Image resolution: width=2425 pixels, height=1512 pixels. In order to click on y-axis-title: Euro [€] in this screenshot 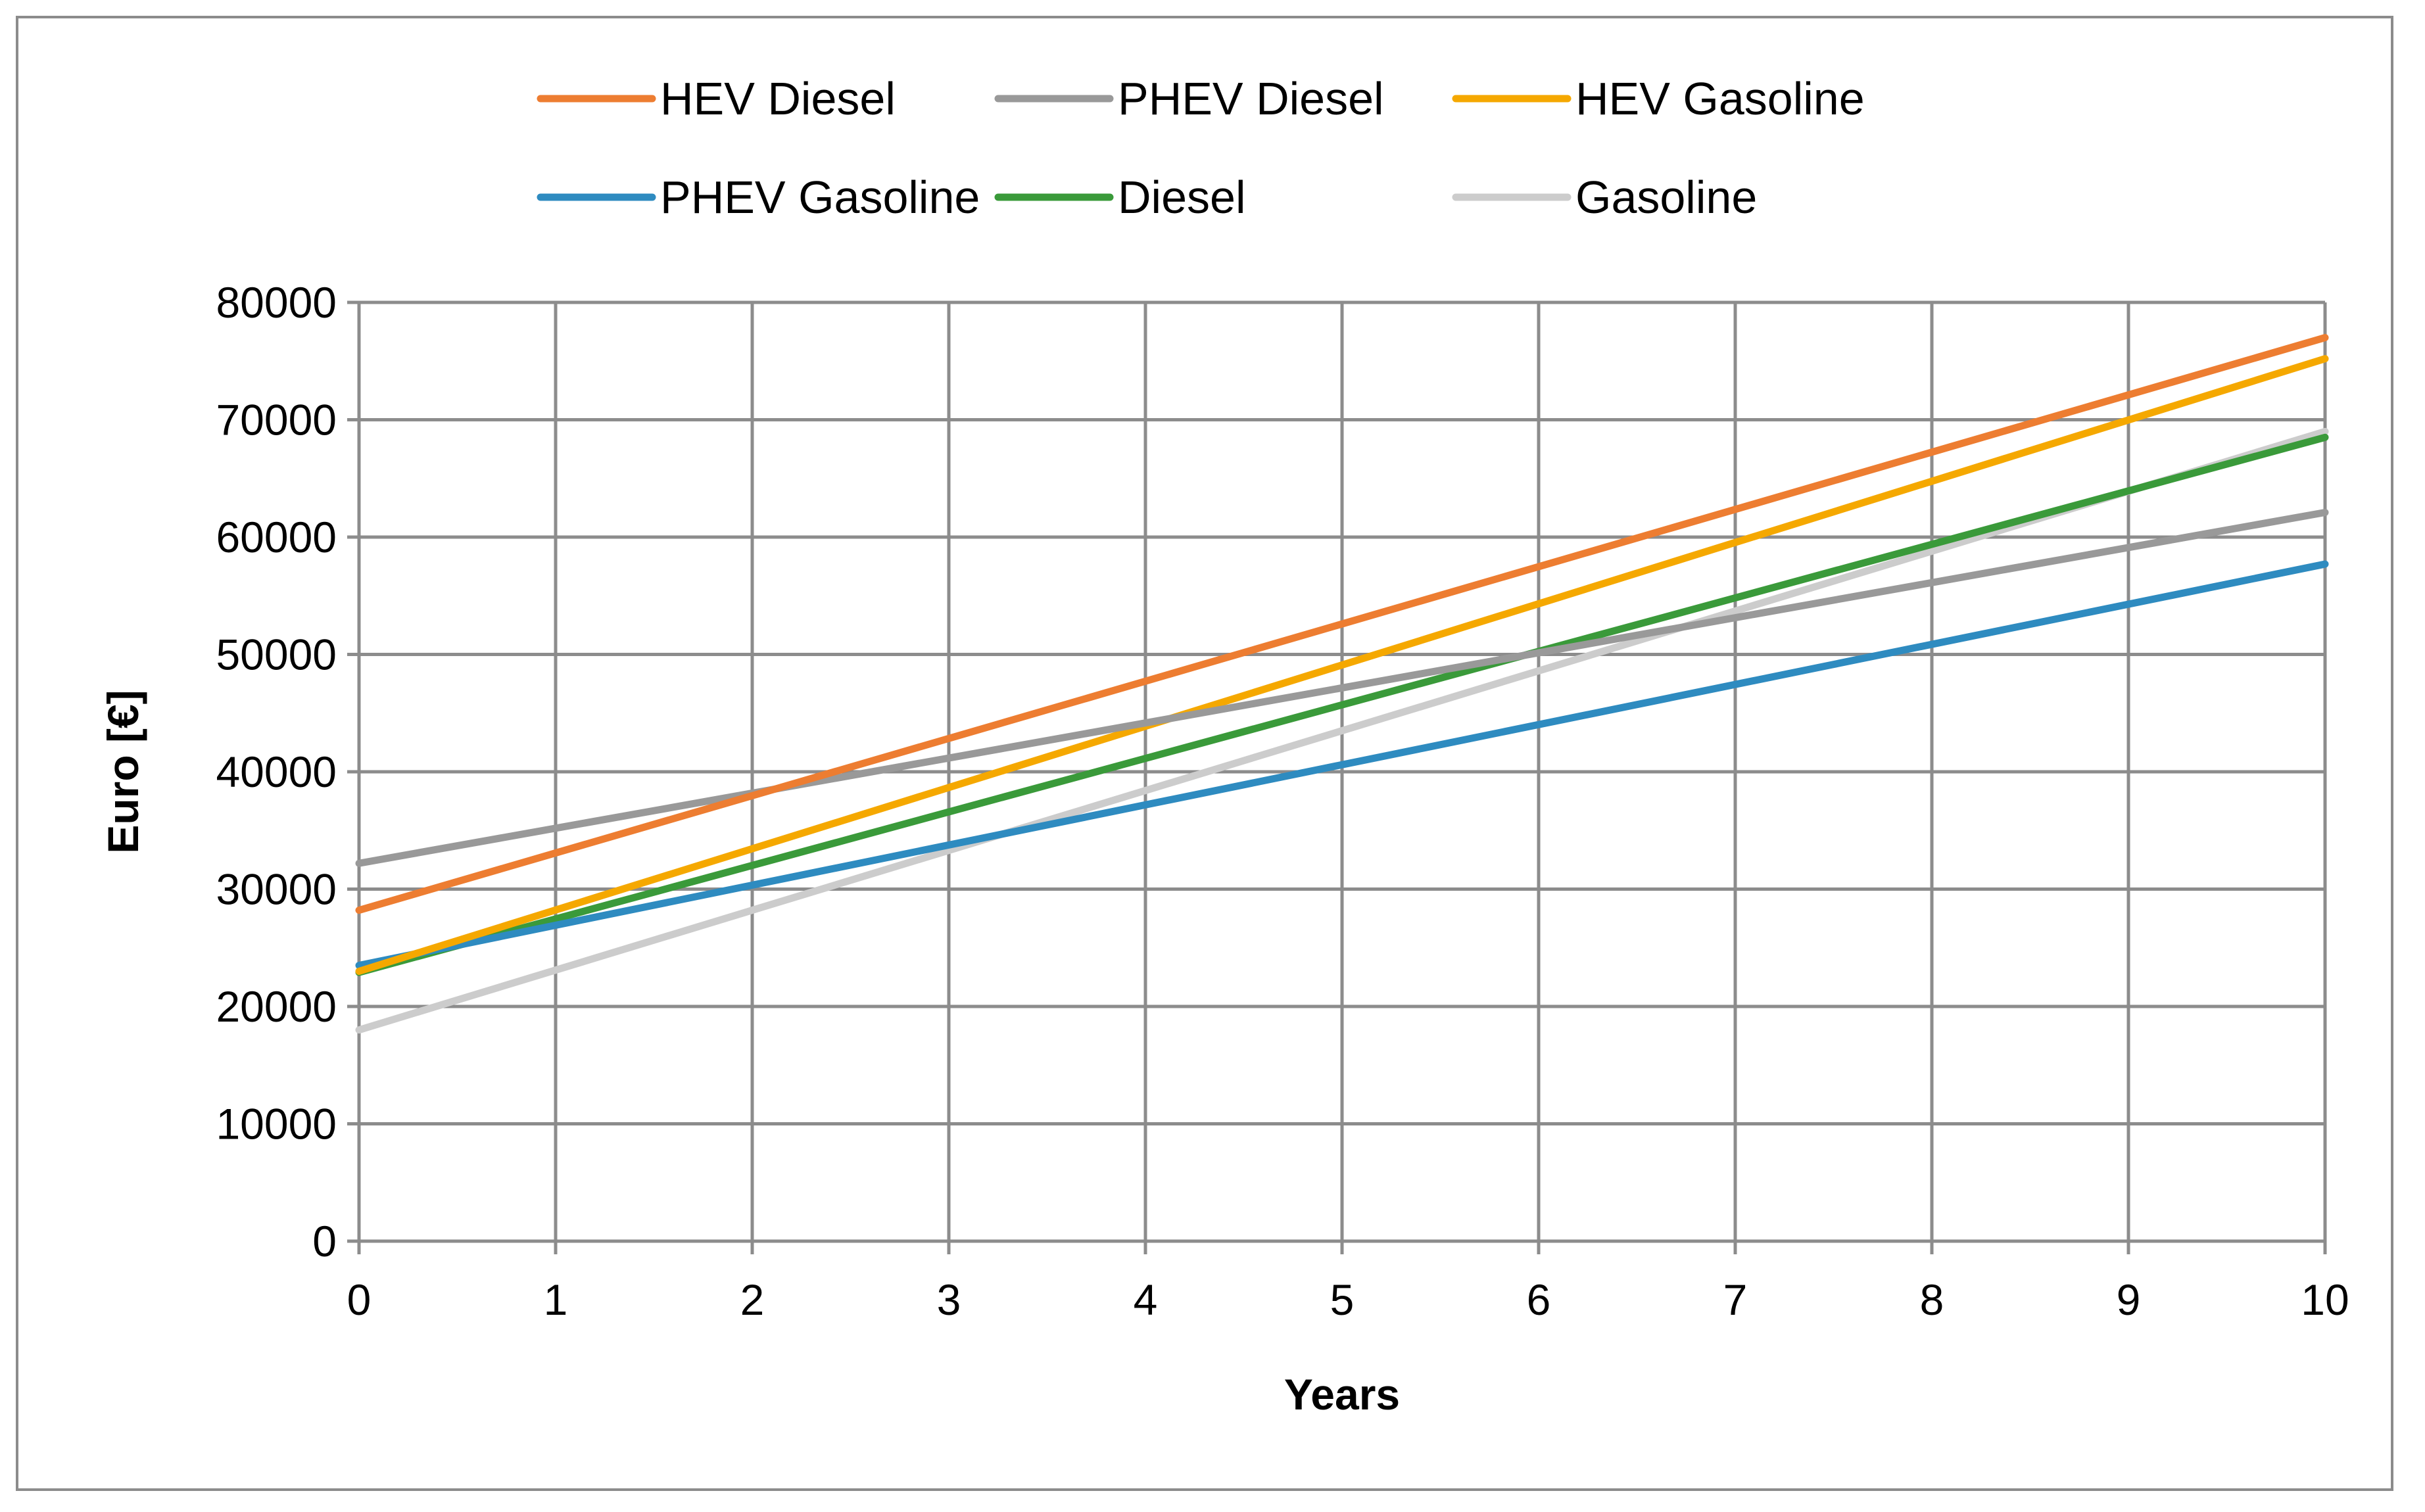, I will do `click(123, 771)`.